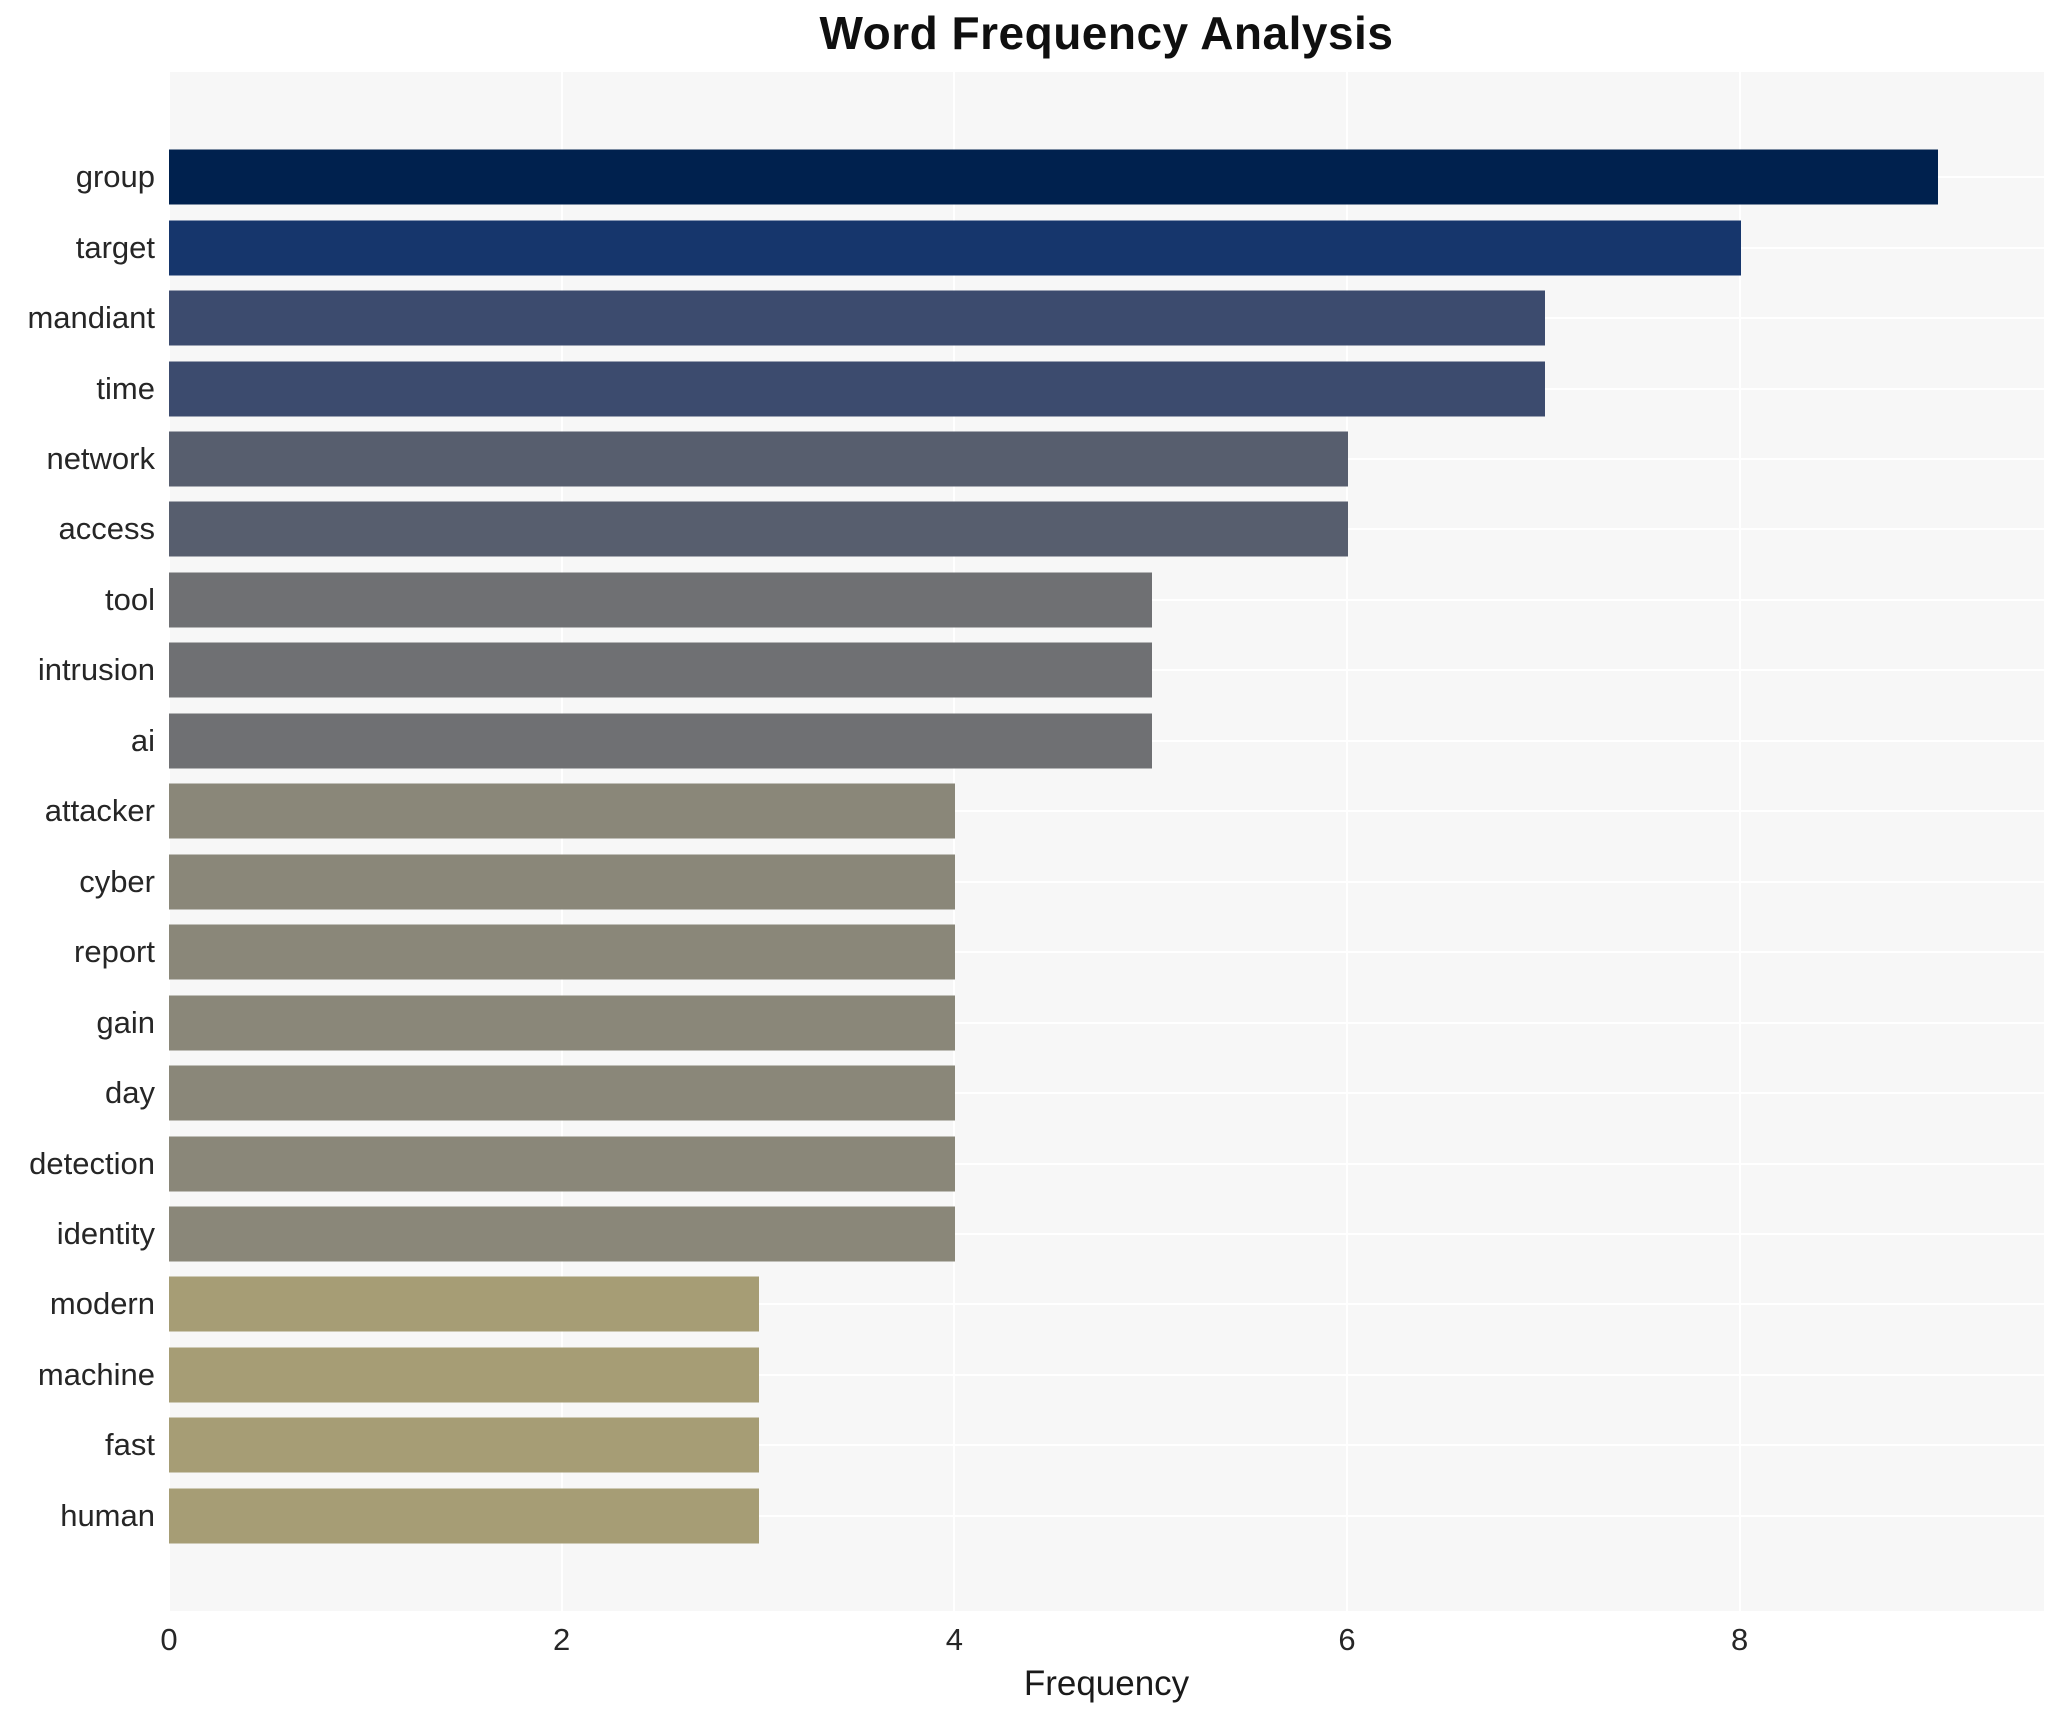 The image size is (2046, 1710). I want to click on bar-row: identity, so click(1023, 1234).